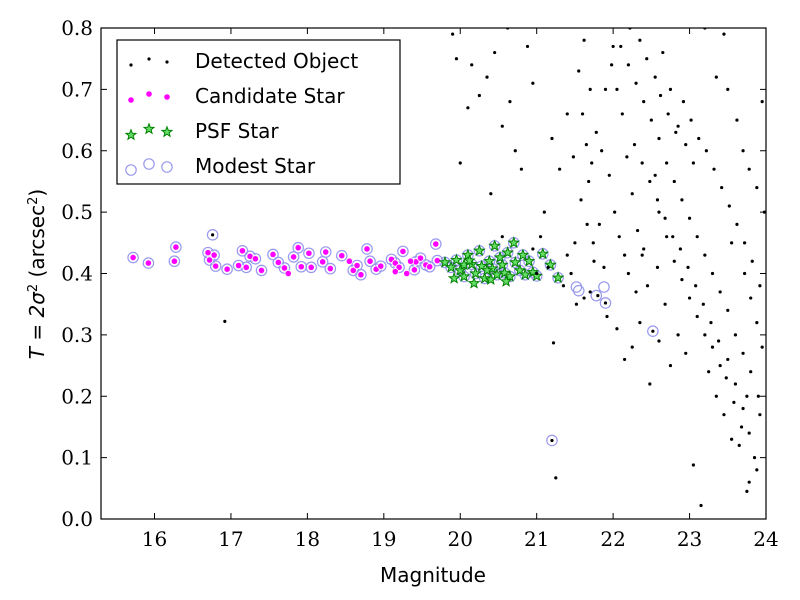 This screenshot has height=600, width=800. I want to click on legend-markers, so click(149, 116).